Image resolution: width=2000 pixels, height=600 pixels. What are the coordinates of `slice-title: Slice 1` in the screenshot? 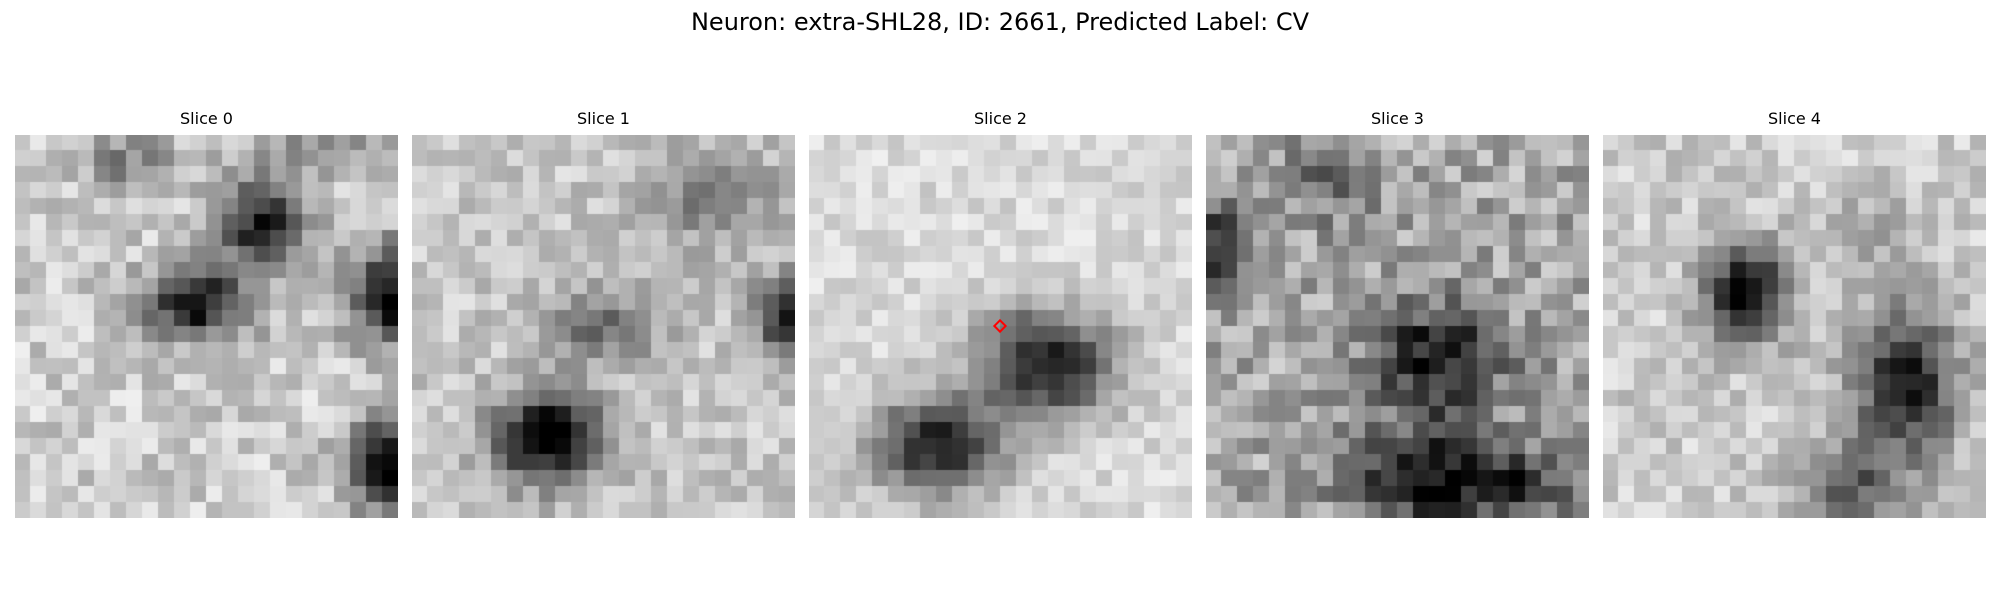 It's located at (603, 118).